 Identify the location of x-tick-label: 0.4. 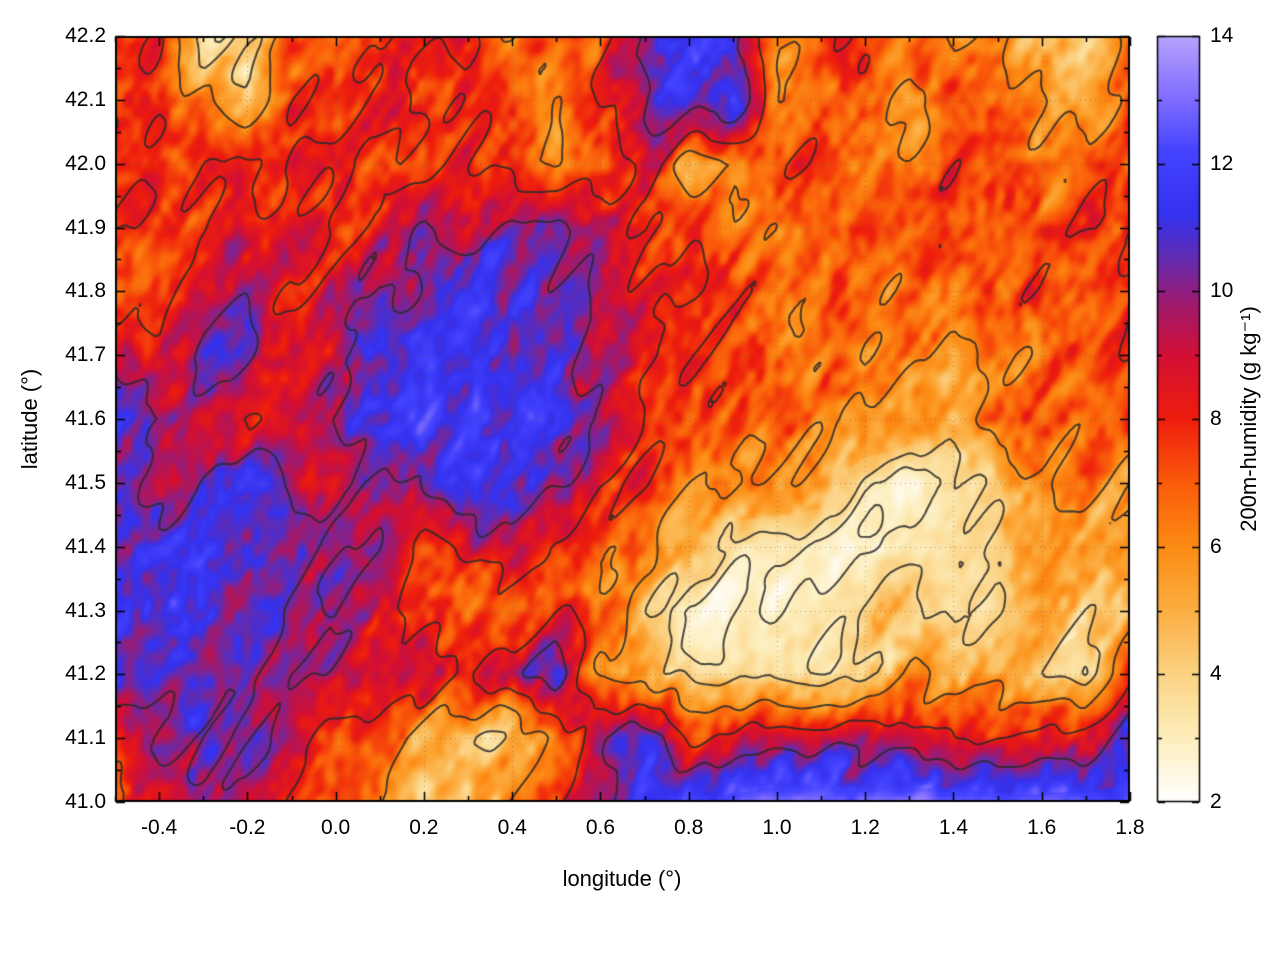
(512, 827).